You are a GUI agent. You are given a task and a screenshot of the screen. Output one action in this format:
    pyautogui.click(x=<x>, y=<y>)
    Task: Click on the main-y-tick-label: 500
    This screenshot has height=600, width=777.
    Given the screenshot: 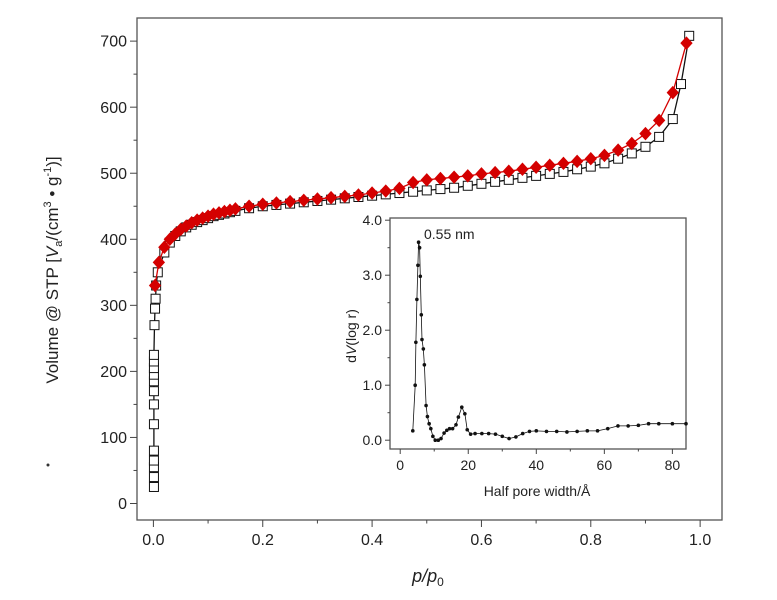 What is the action you would take?
    pyautogui.click(x=113, y=174)
    